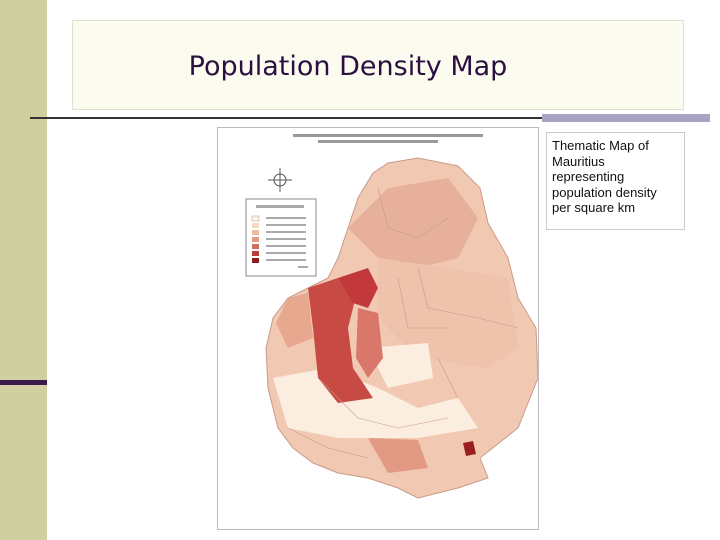  Describe the element at coordinates (23, 270) in the screenshot. I see `sidebar` at that location.